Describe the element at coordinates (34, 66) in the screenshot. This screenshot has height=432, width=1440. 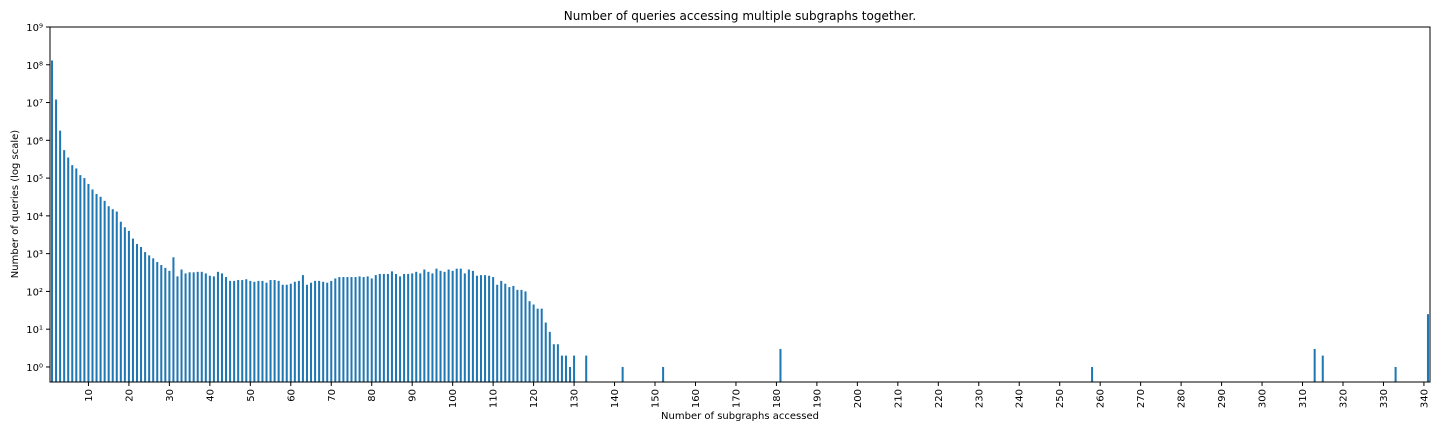
I see `y-tick-label: 10⁸` at that location.